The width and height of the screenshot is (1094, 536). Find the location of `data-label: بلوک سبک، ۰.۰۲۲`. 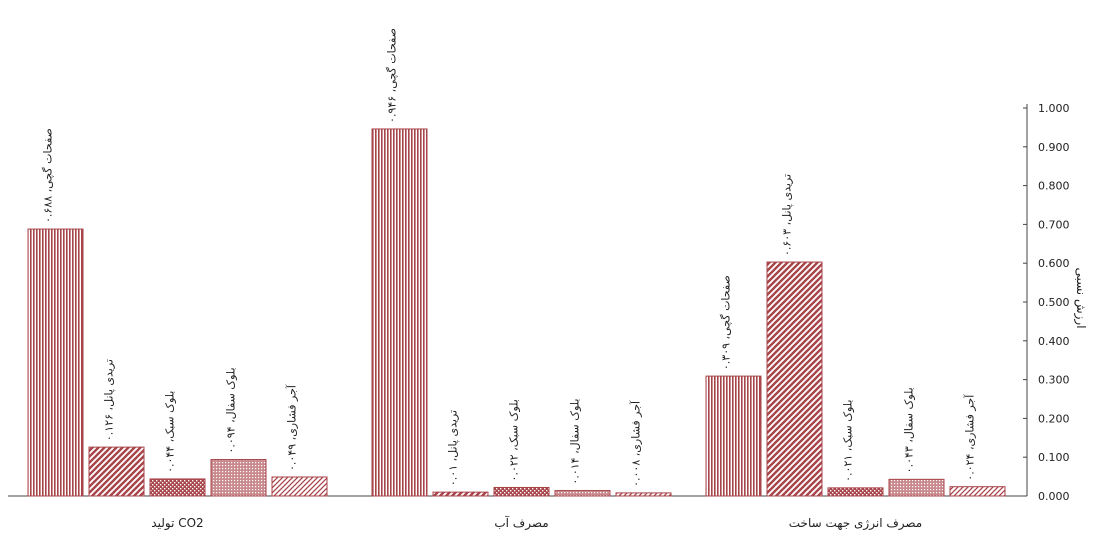

data-label: بلوک سبک، ۰.۰۲۲ is located at coordinates (514, 440).